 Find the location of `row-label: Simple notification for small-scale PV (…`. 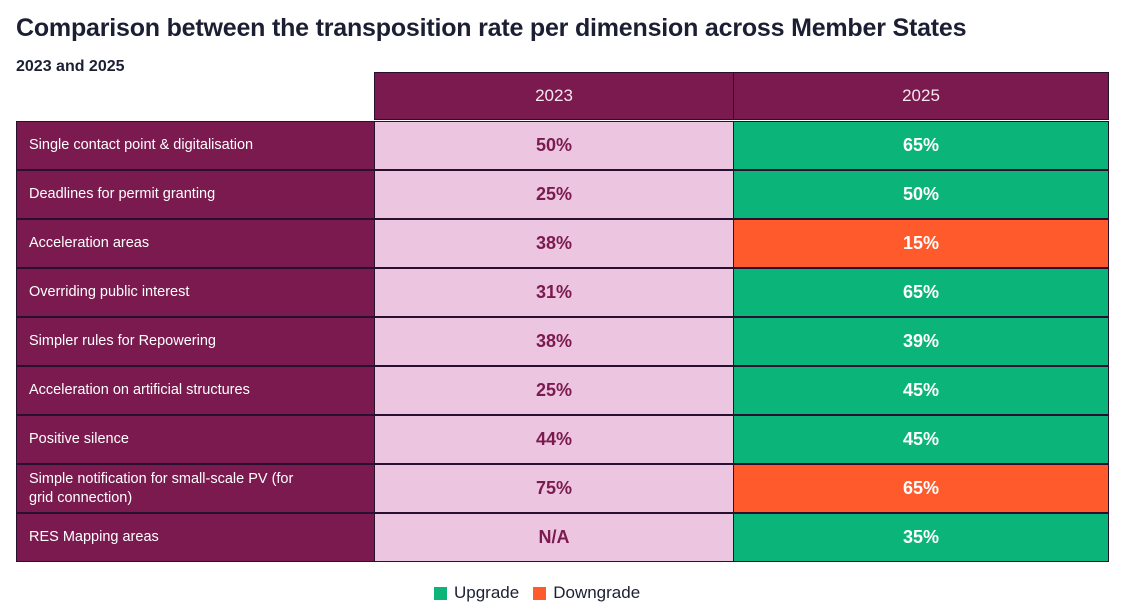

row-label: Simple notification for small-scale PV (… is located at coordinates (195, 488).